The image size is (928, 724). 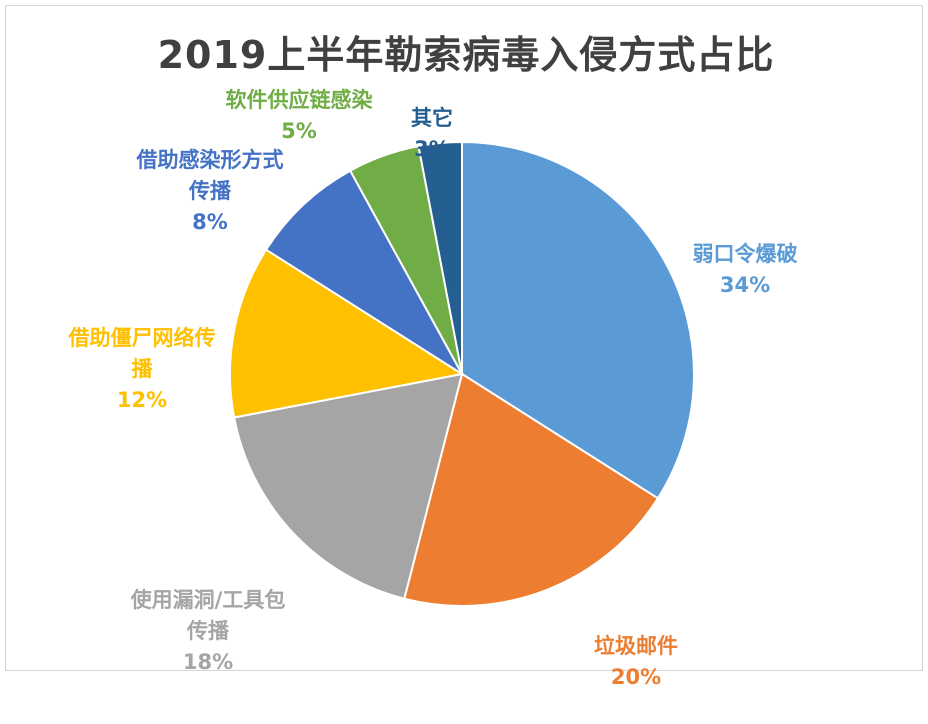 I want to click on slice-label-2: 使用漏洞/工具包传播 18%, so click(x=208, y=631).